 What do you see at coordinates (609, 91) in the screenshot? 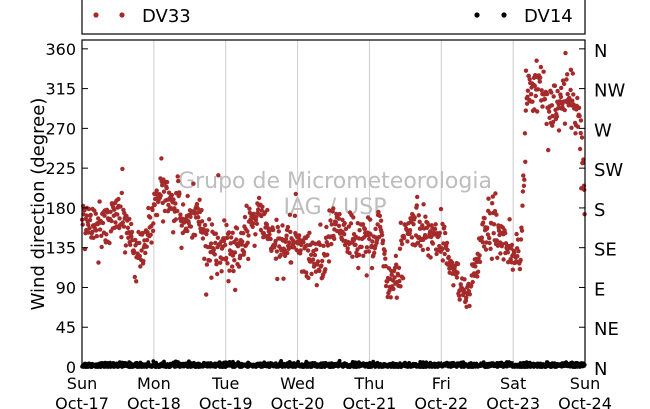
I see `y-tick-label-right: NW` at bounding box center [609, 91].